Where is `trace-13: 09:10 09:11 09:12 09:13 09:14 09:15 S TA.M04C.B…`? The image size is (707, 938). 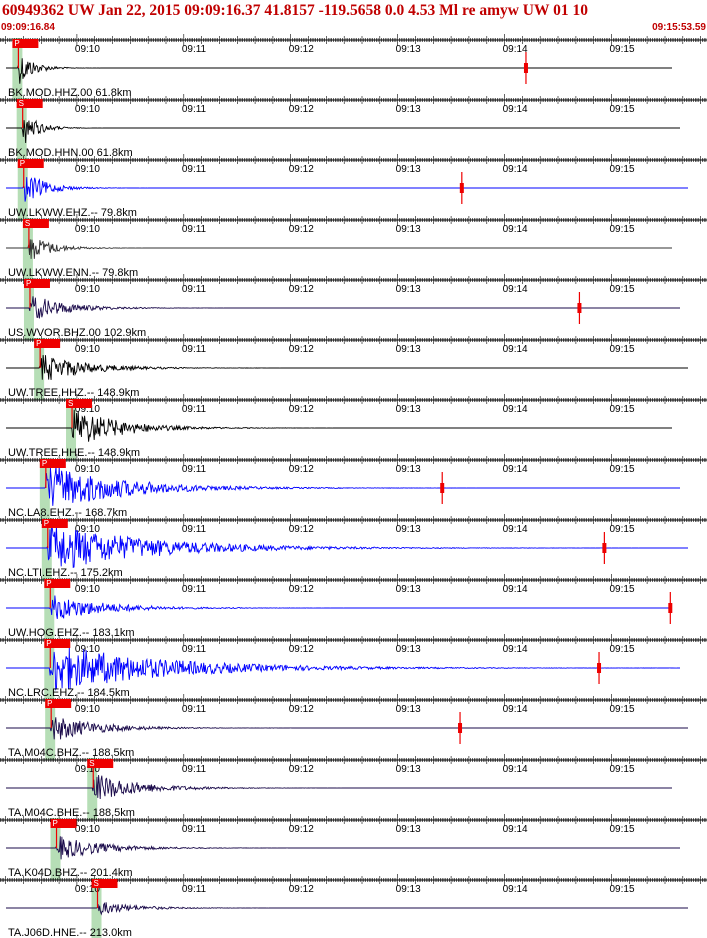
trace-13: 09:10 09:11 09:12 09:13 09:14 09:15 S TA.M04C.B… is located at coordinates (353, 786).